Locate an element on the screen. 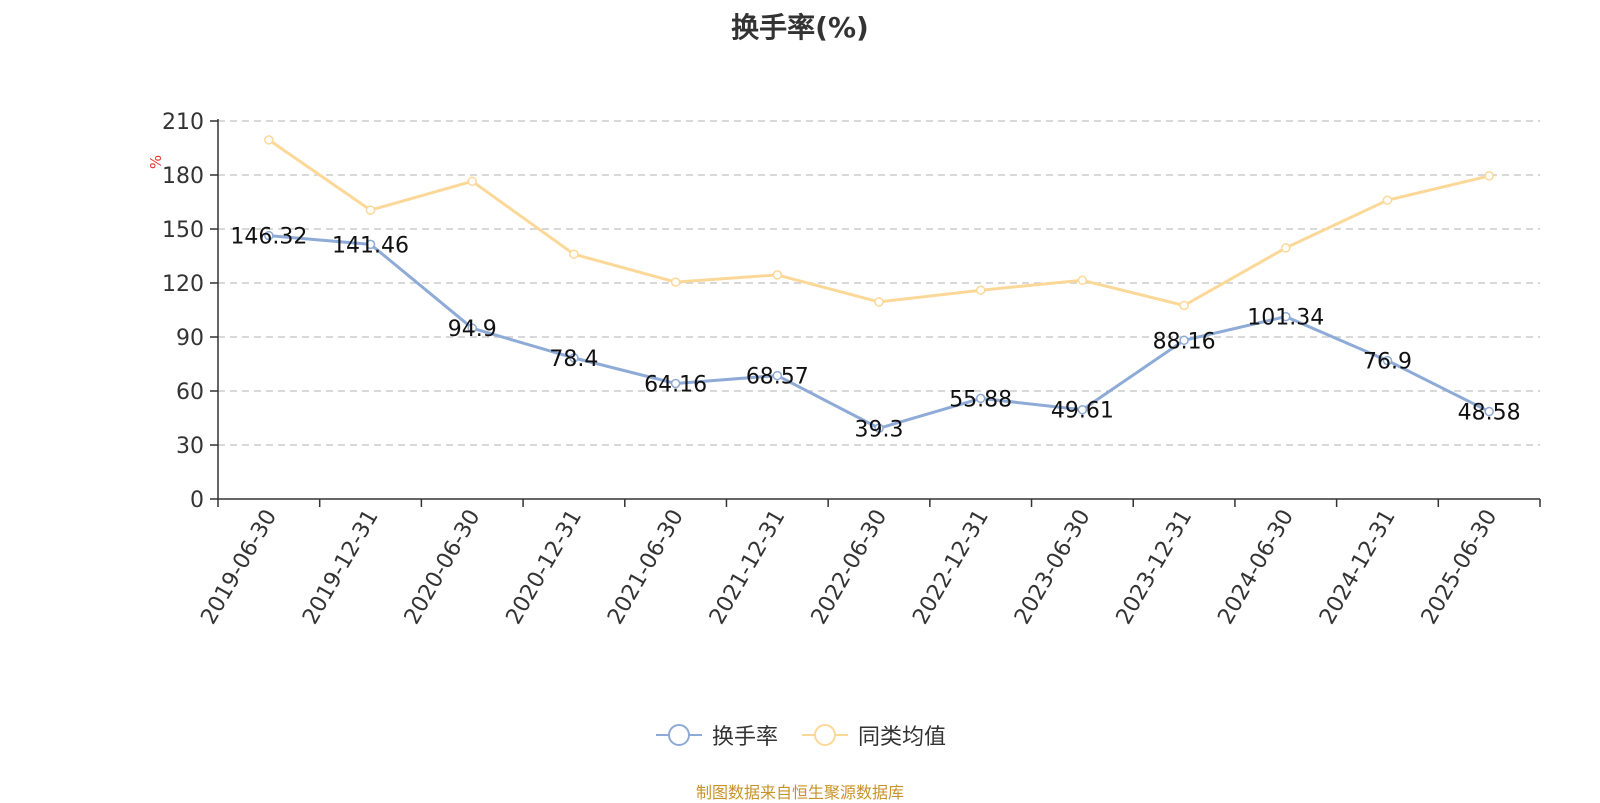 The image size is (1600, 803). y-tick-label: 210 is located at coordinates (183, 122).